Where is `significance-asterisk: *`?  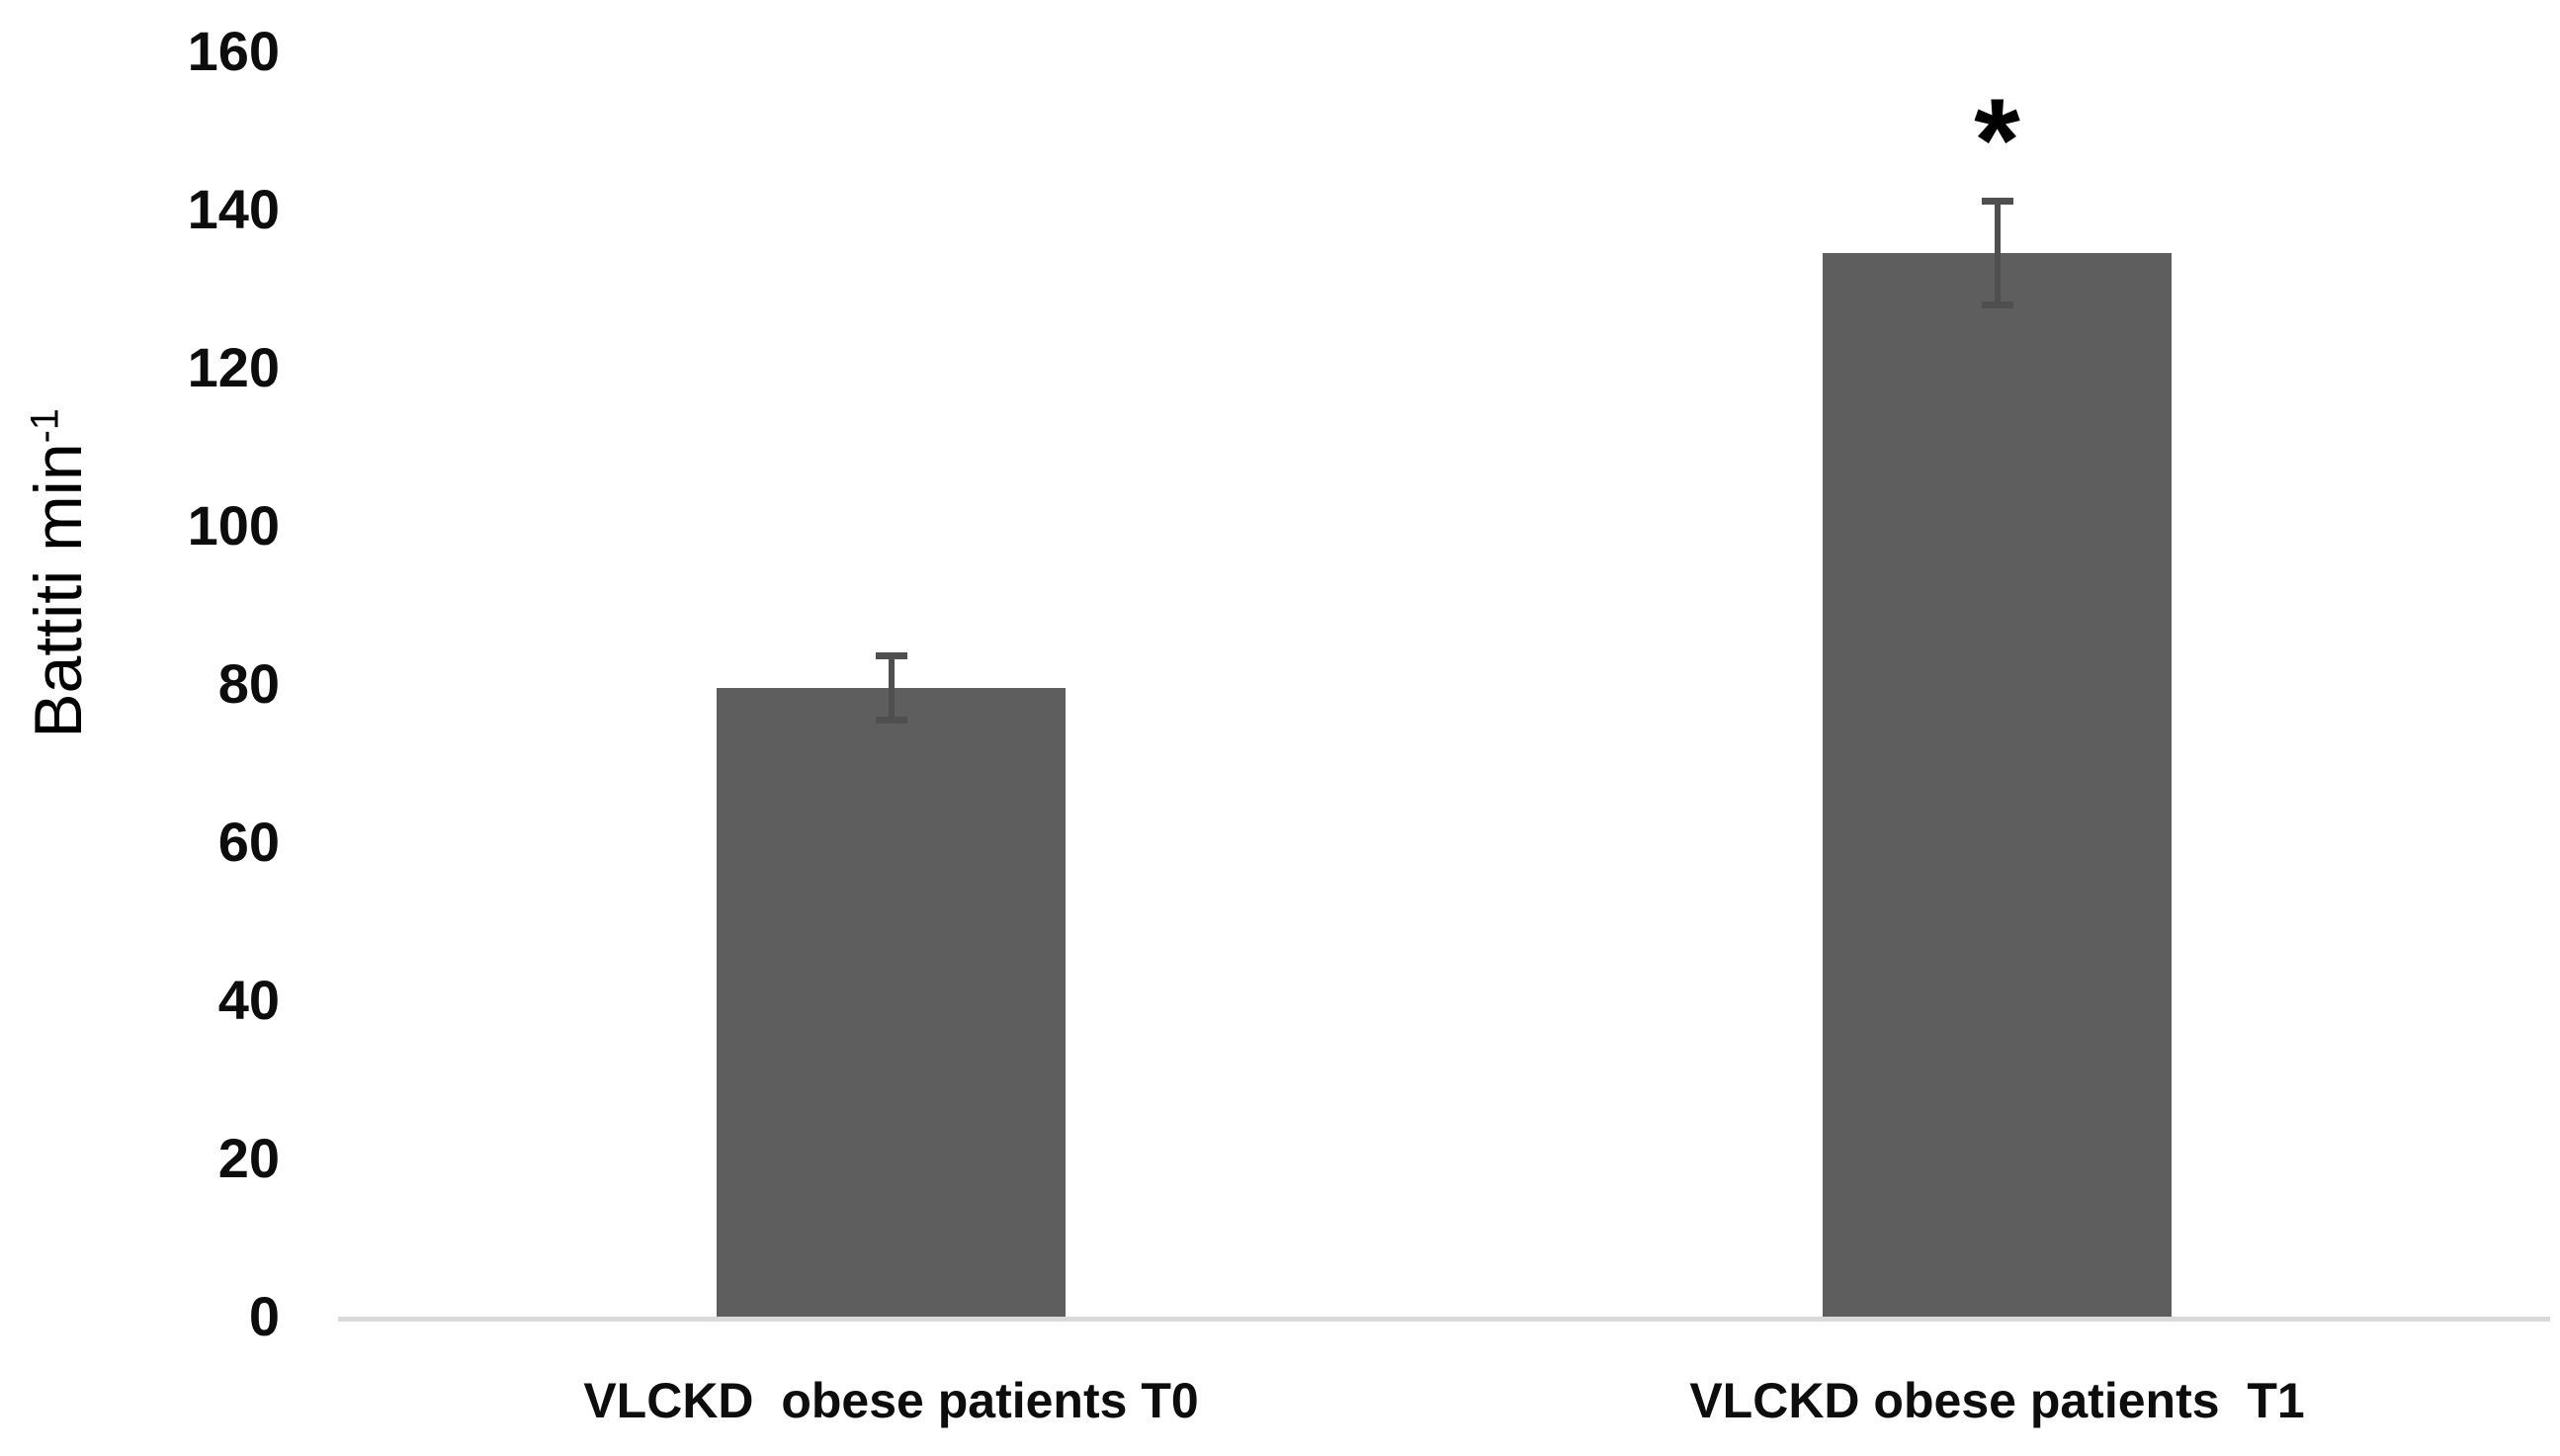
significance-asterisk: * is located at coordinates (1997, 140).